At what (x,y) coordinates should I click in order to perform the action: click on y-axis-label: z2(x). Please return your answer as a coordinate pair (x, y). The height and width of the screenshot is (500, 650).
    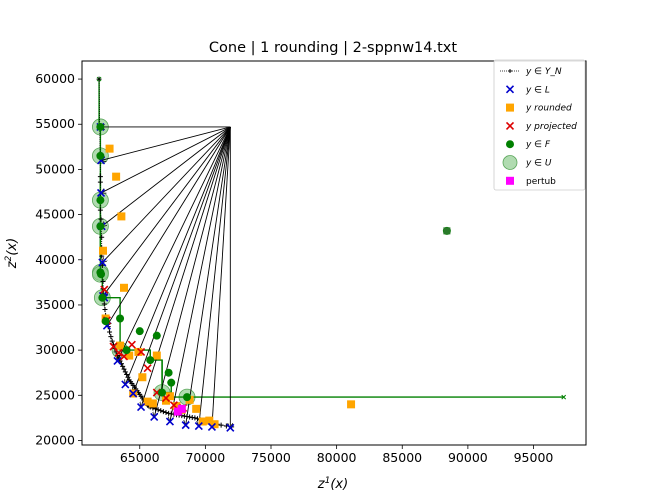
    Looking at the image, I should click on (12, 253).